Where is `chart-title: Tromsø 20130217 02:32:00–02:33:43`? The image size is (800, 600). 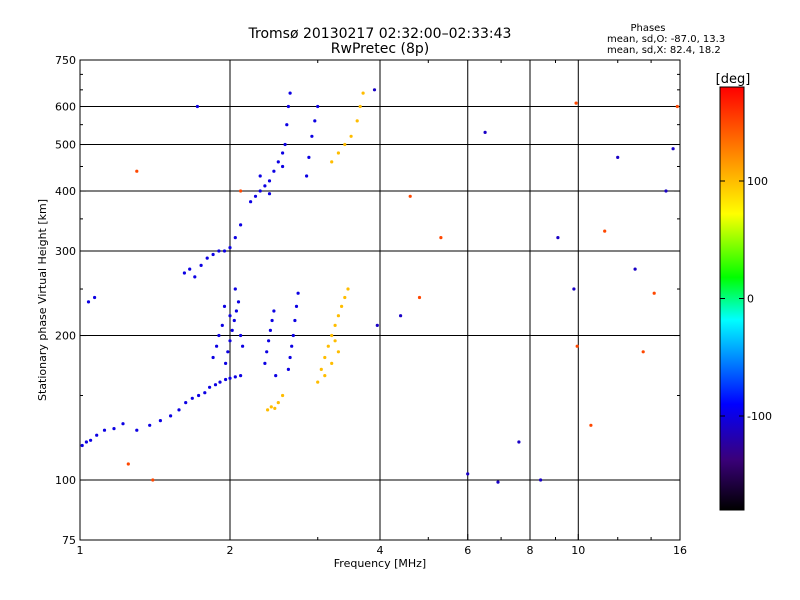
chart-title: Tromsø 20130217 02:32:00–02:33:43 is located at coordinates (380, 34).